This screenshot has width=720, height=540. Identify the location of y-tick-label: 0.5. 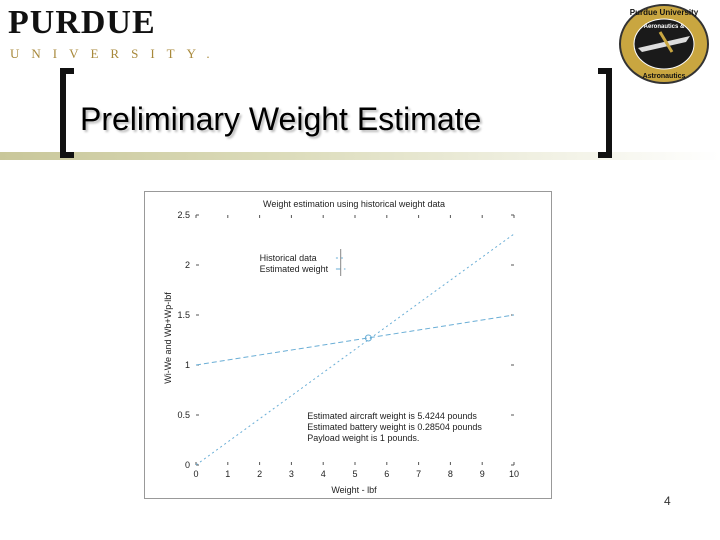
(183, 415).